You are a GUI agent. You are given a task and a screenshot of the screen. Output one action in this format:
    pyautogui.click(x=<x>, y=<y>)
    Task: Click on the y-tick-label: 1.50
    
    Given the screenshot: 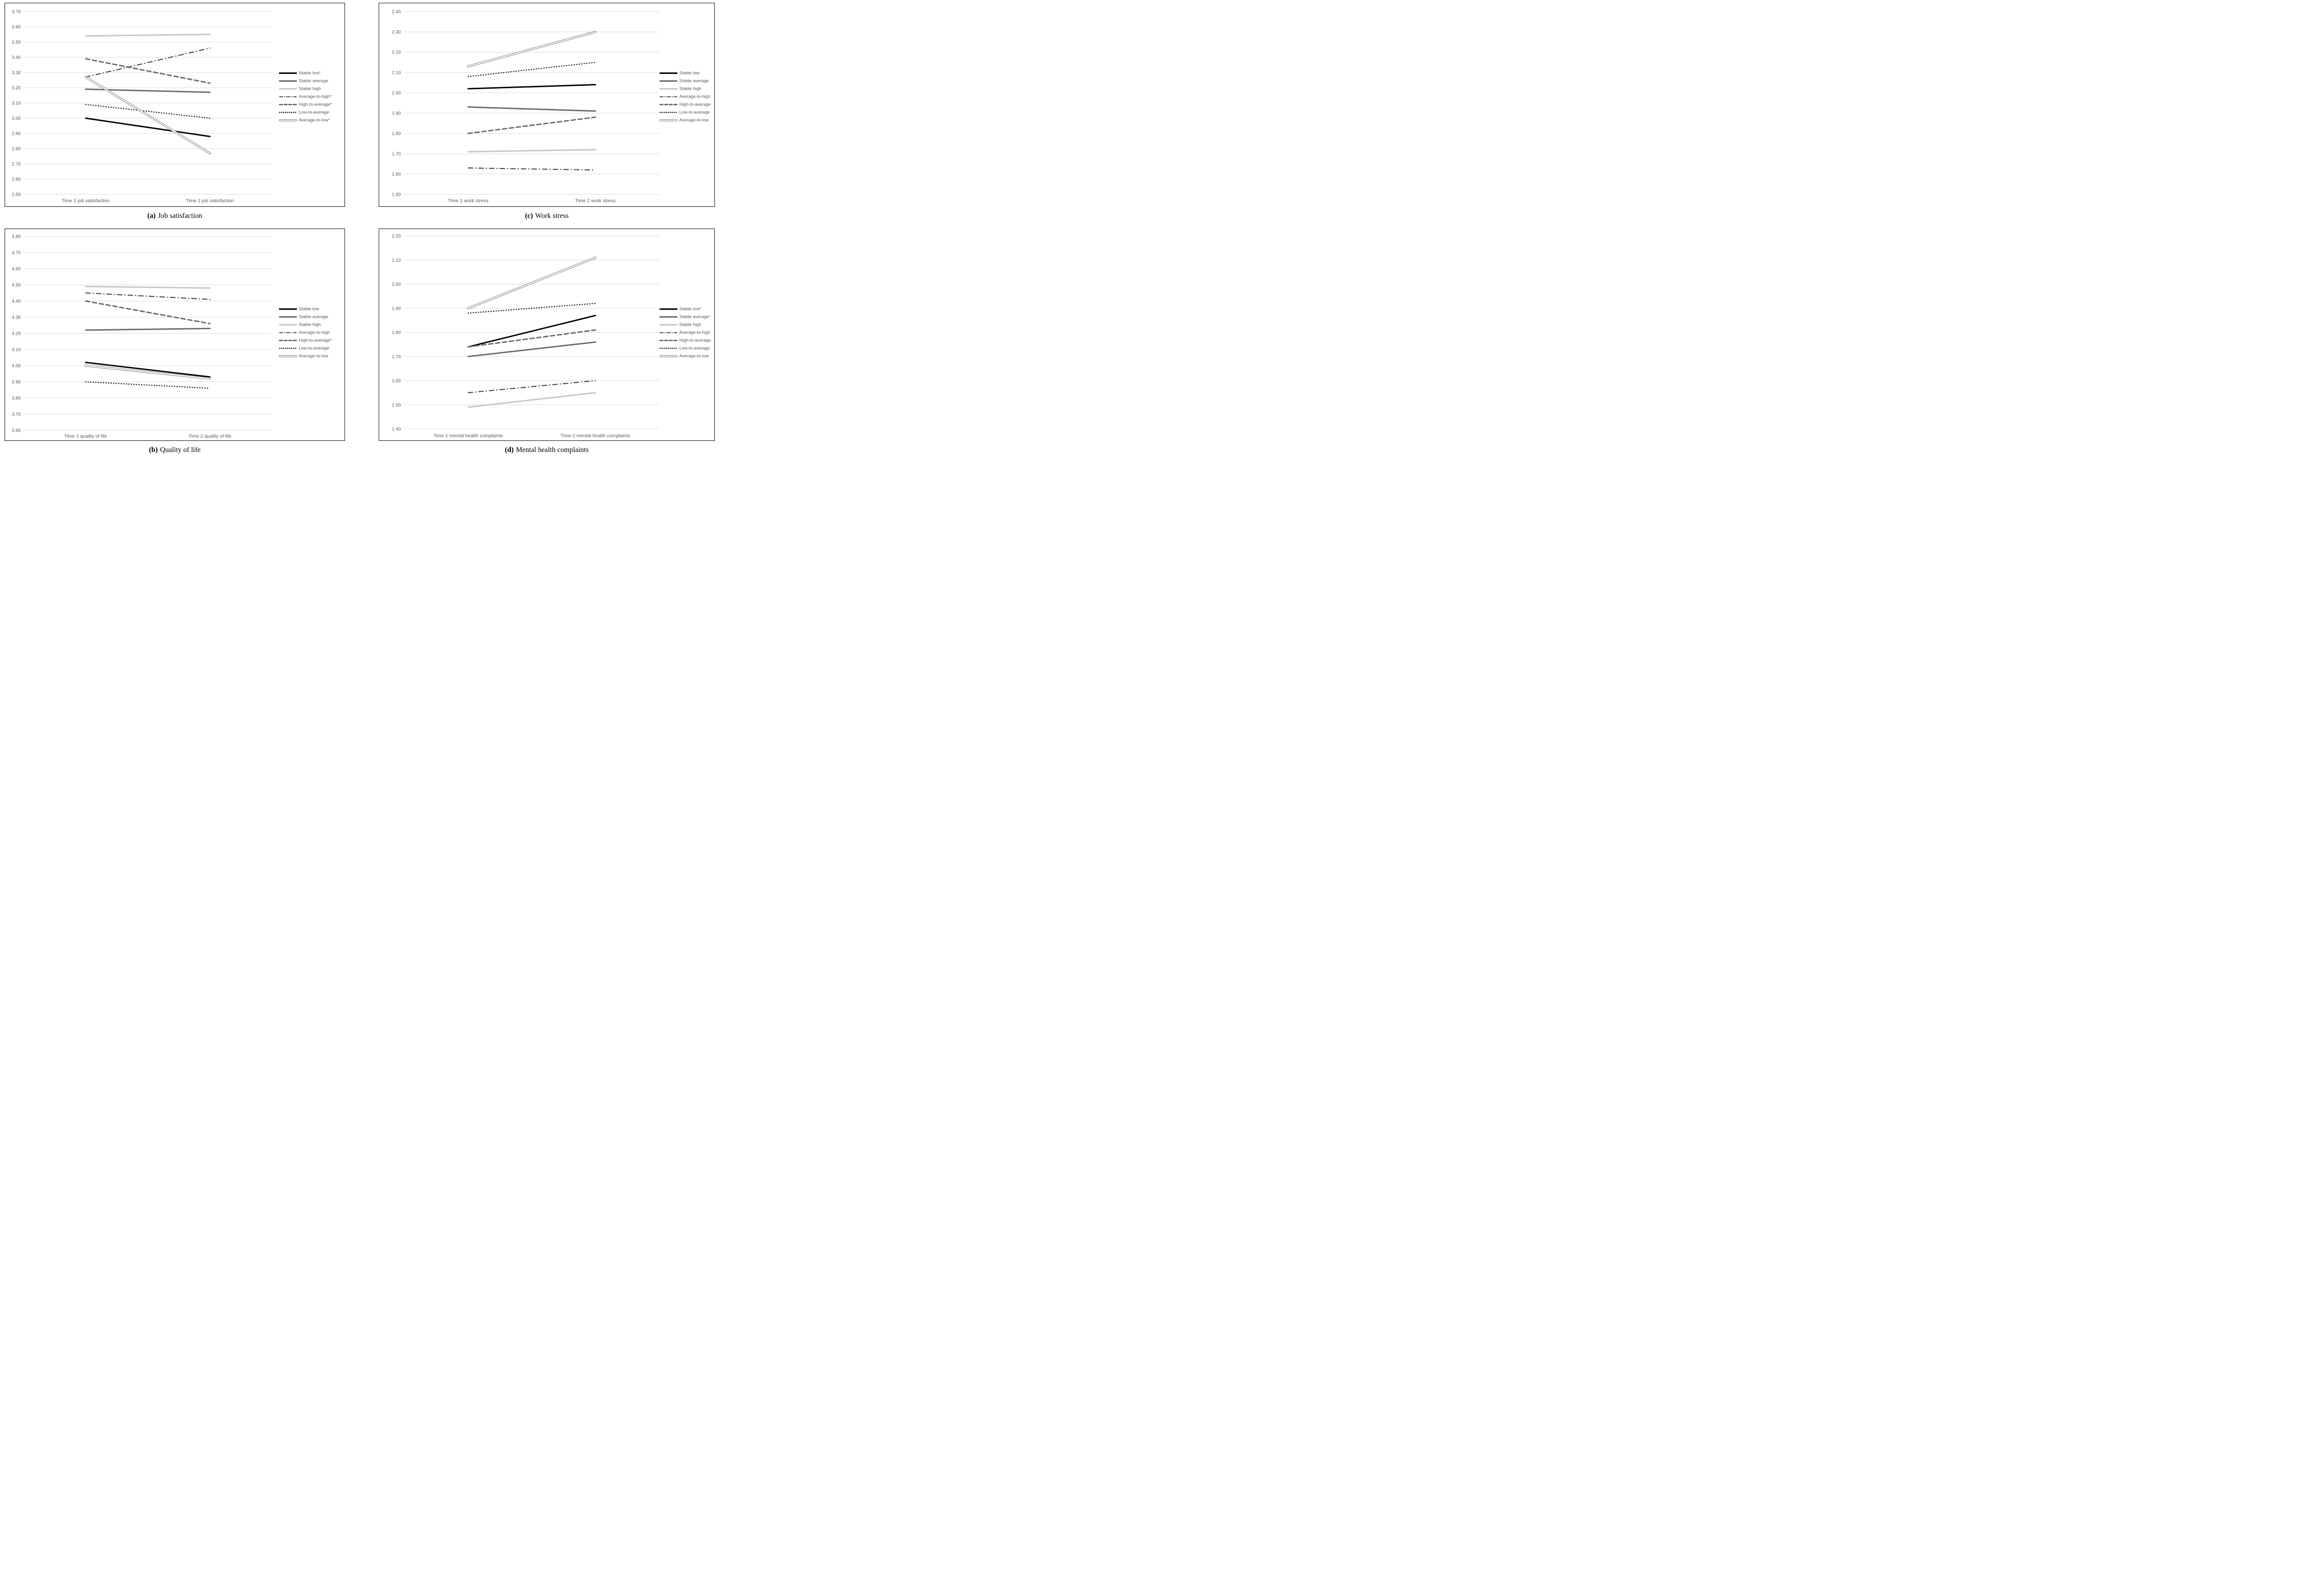 What is the action you would take?
    pyautogui.click(x=396, y=405)
    